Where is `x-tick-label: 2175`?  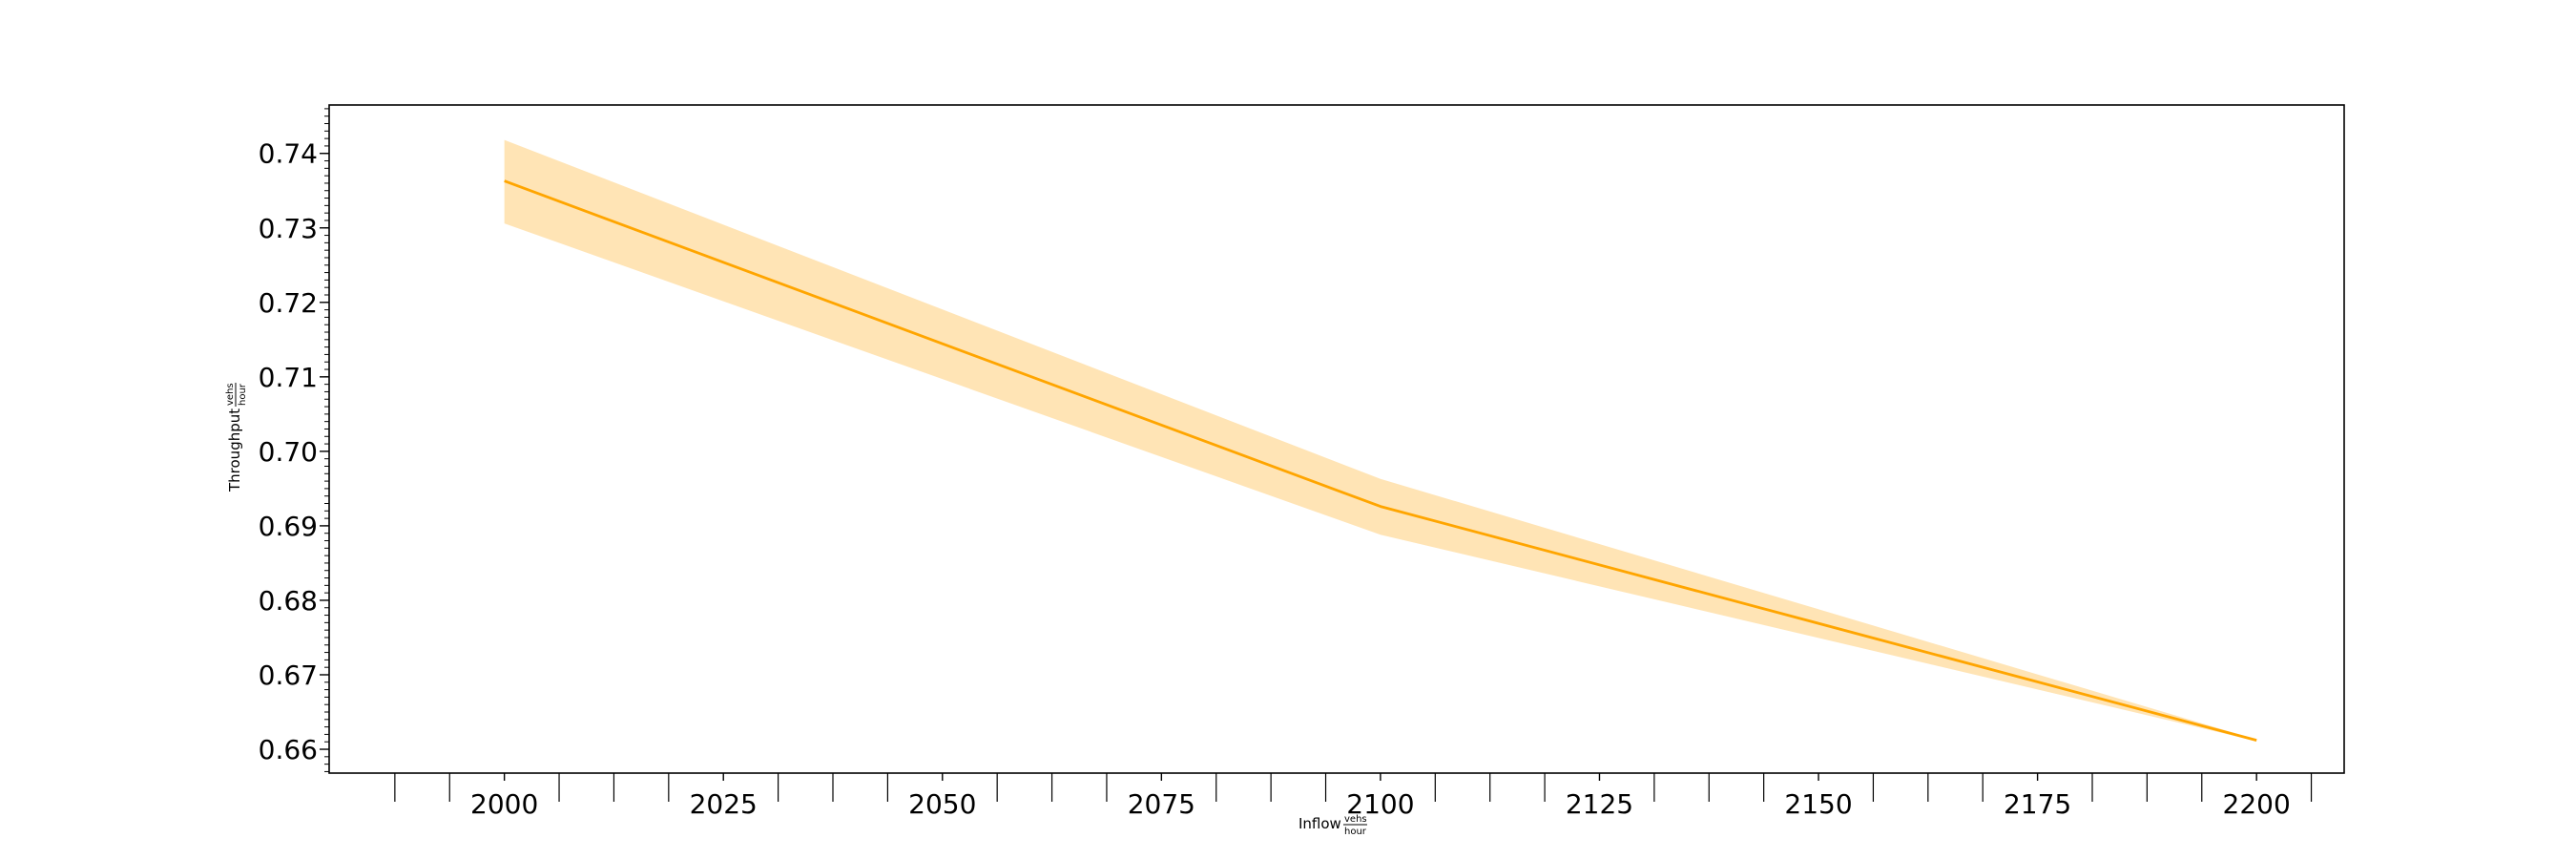 x-tick-label: 2175 is located at coordinates (2037, 804).